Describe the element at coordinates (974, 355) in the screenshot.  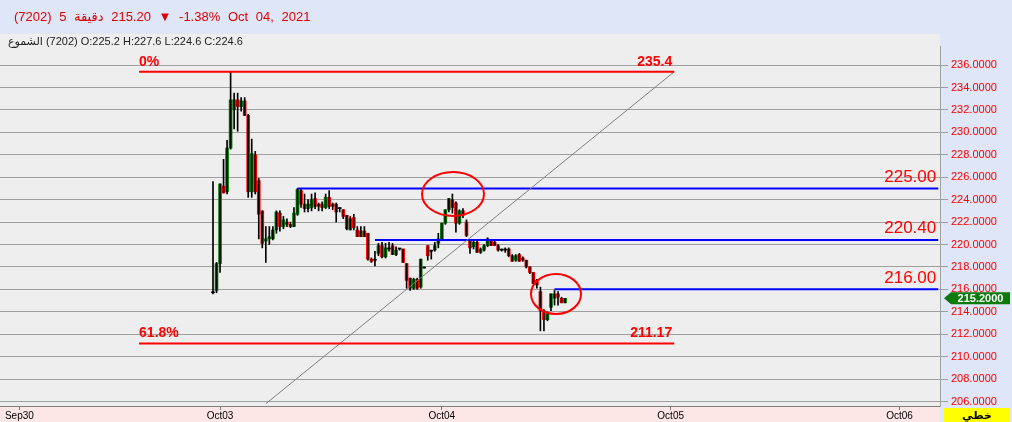
I see `y-tick-label: 210.0000` at that location.